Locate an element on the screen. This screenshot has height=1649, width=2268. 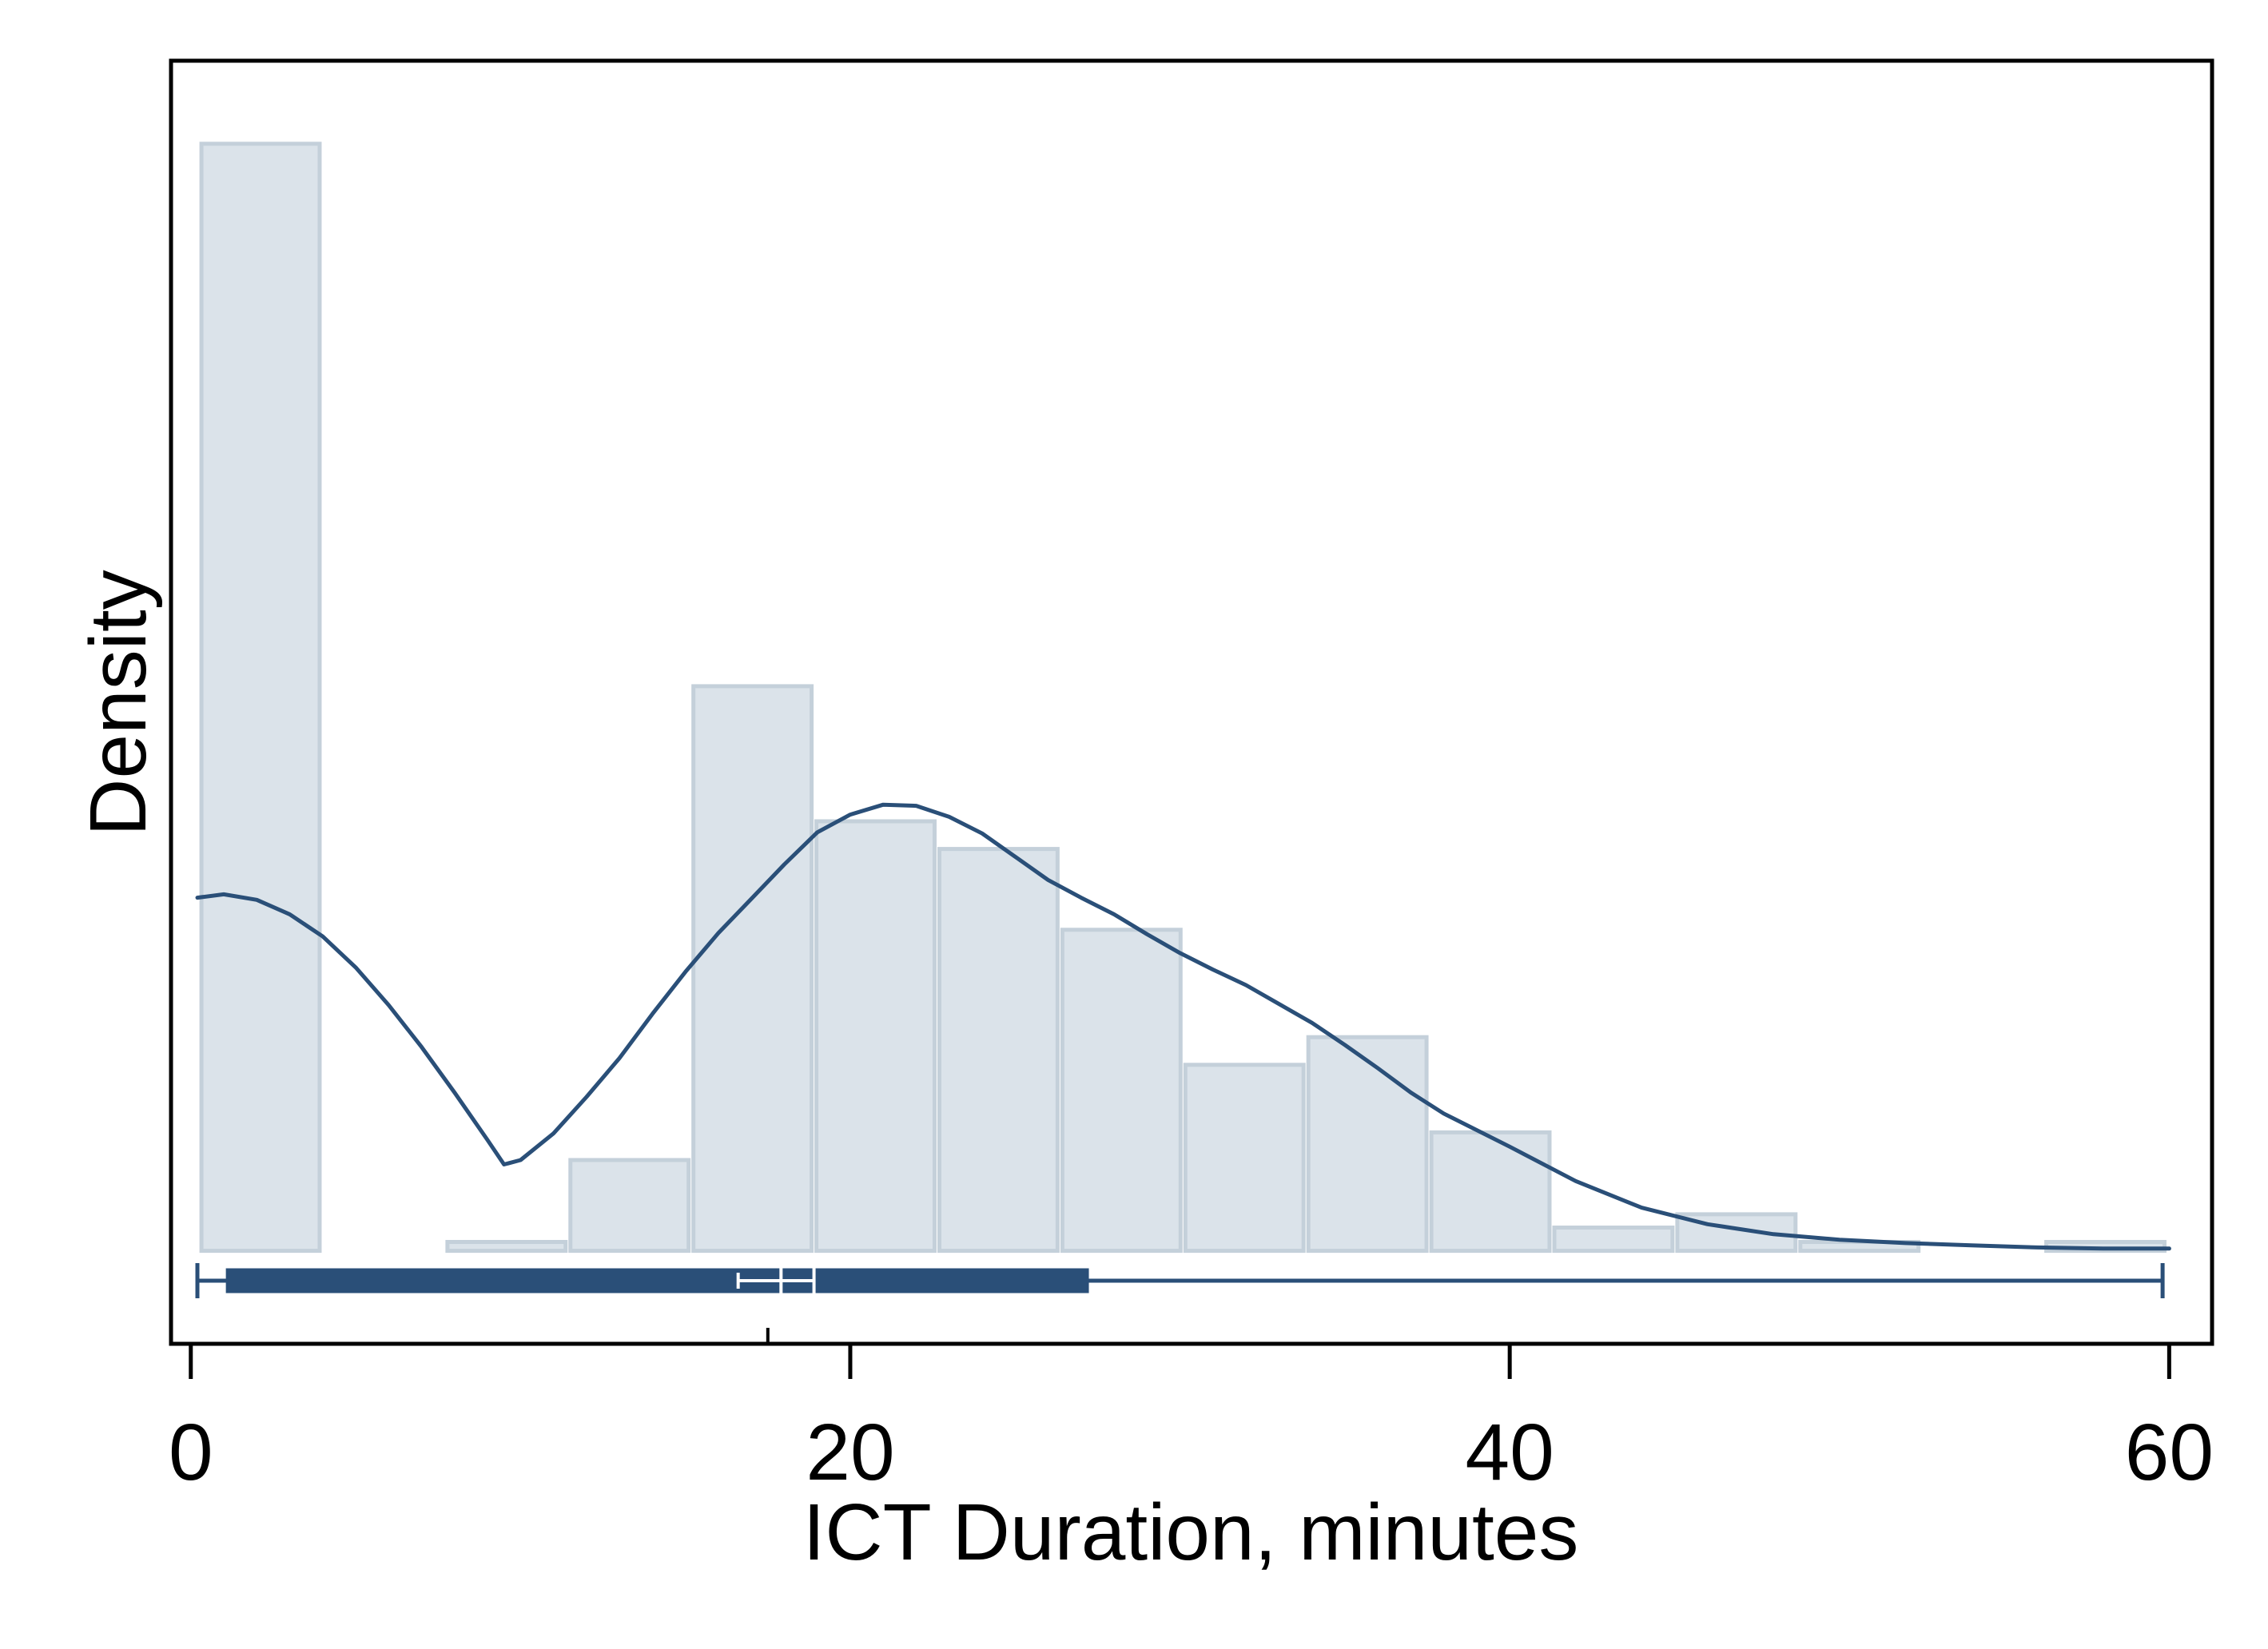
box-plot is located at coordinates (1180, 1303).